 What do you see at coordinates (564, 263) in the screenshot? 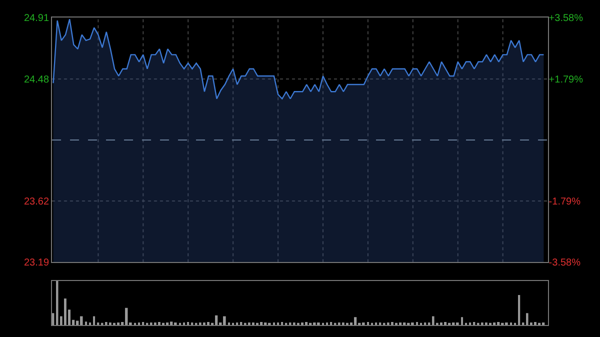
I see `y2-tick-label: -3.58%` at bounding box center [564, 263].